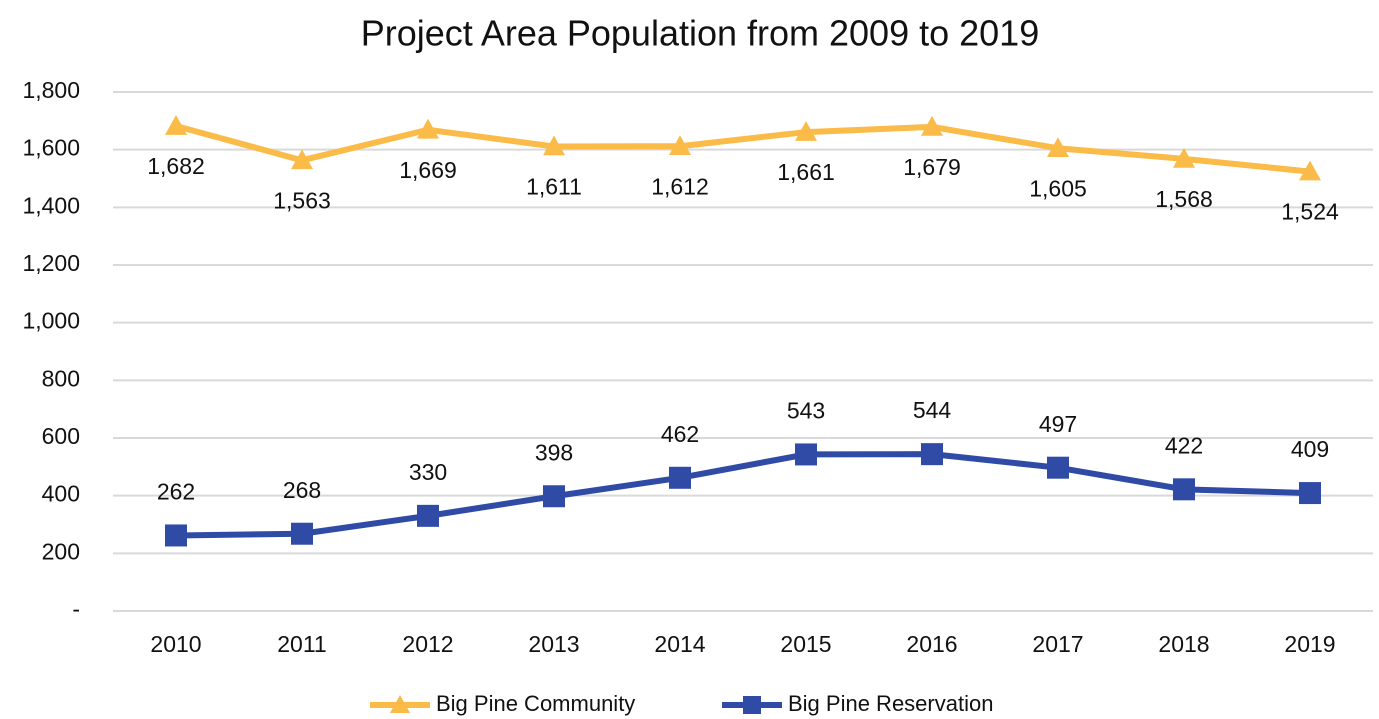 Image resolution: width=1379 pixels, height=719 pixels. I want to click on x-tick-label: 2015, so click(805, 644).